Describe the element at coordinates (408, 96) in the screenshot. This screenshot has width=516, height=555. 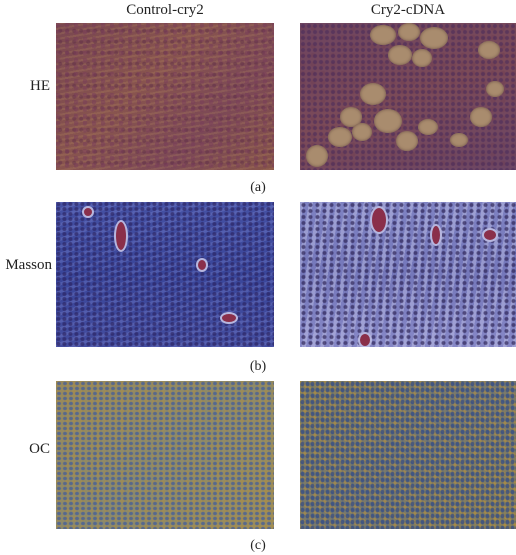
I see `he-cry2-cdna-micrograph` at that location.